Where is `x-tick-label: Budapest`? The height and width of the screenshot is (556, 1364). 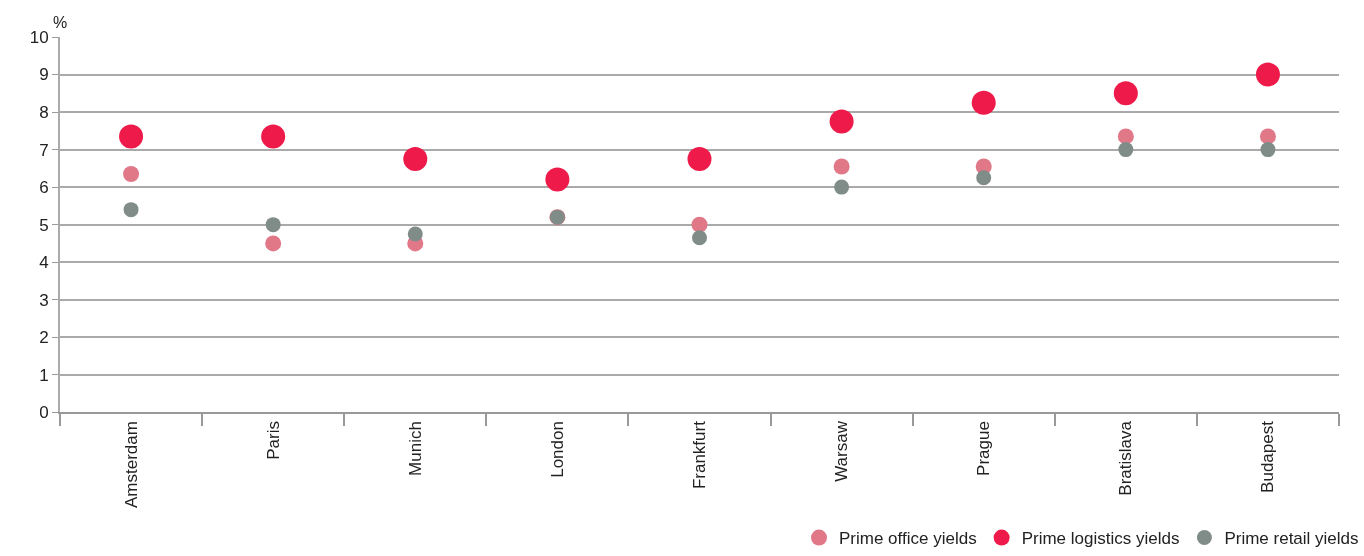 x-tick-label: Budapest is located at coordinates (1268, 456).